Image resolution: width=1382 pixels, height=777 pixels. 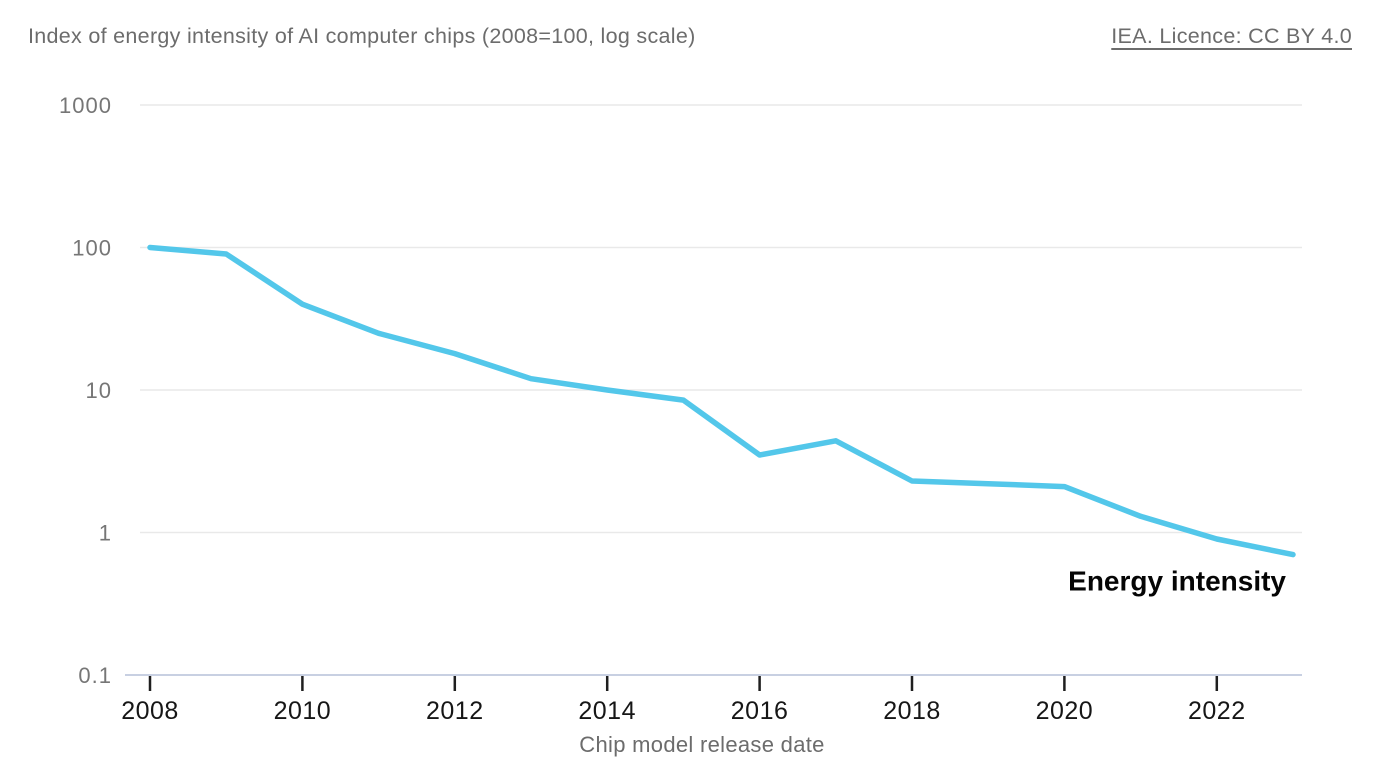 What do you see at coordinates (1065, 711) in the screenshot?
I see `x-tick-label: 2020` at bounding box center [1065, 711].